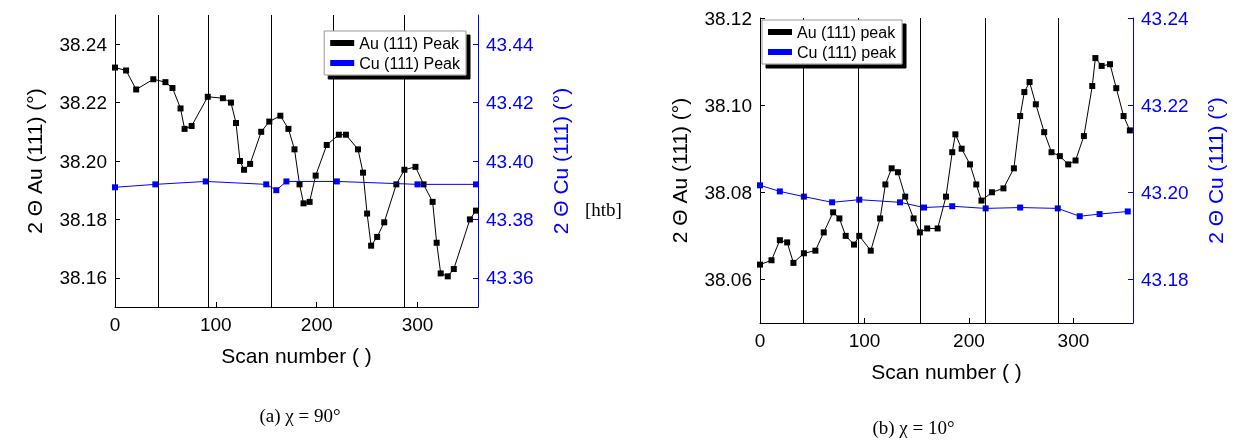 The height and width of the screenshot is (448, 1247). What do you see at coordinates (316, 324) in the screenshot?
I see `x-tick-label: 200` at bounding box center [316, 324].